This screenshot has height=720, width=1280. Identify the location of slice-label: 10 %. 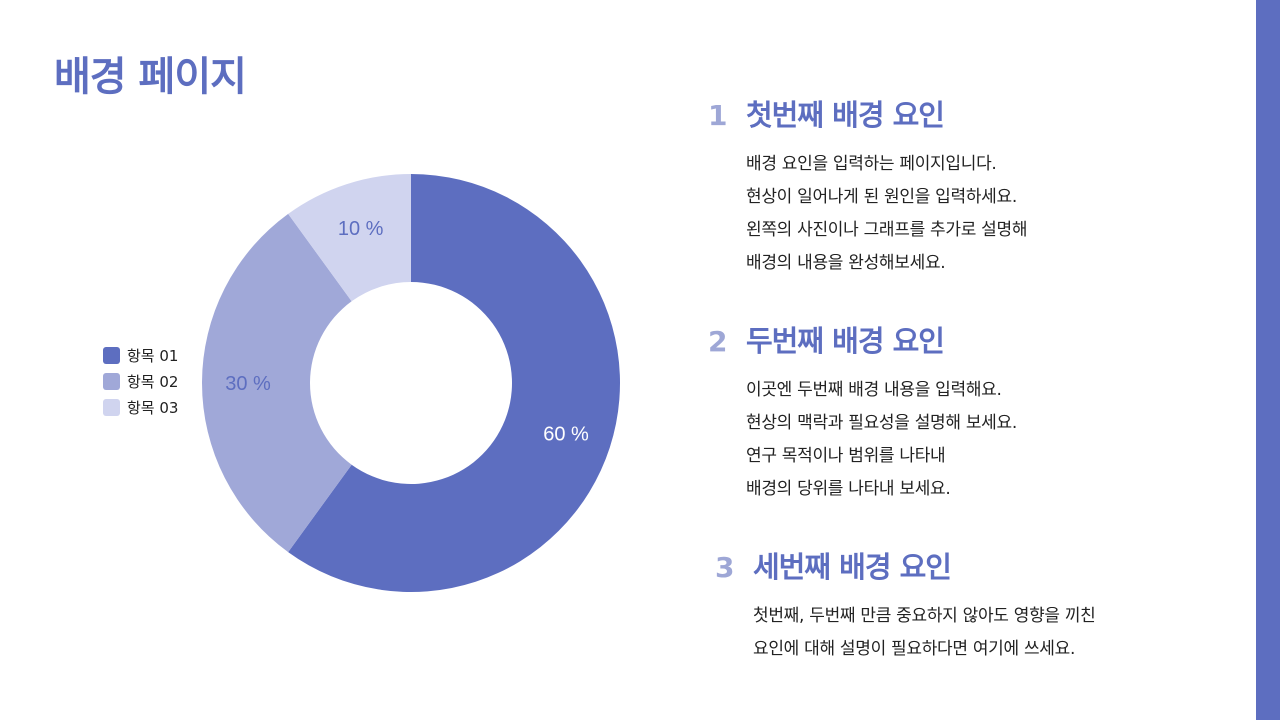
(361, 229).